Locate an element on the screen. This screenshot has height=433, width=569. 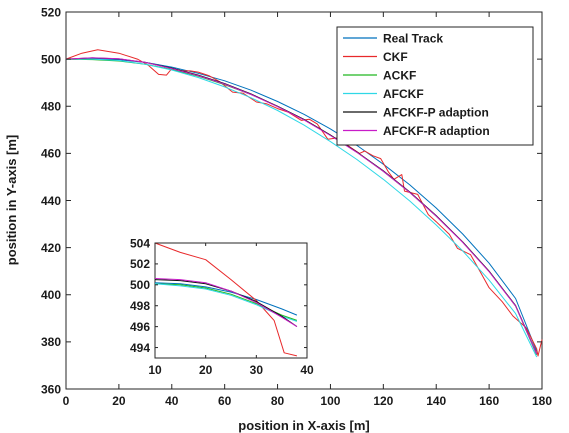
main-x-tick-label: 80 is located at coordinates (278, 401).